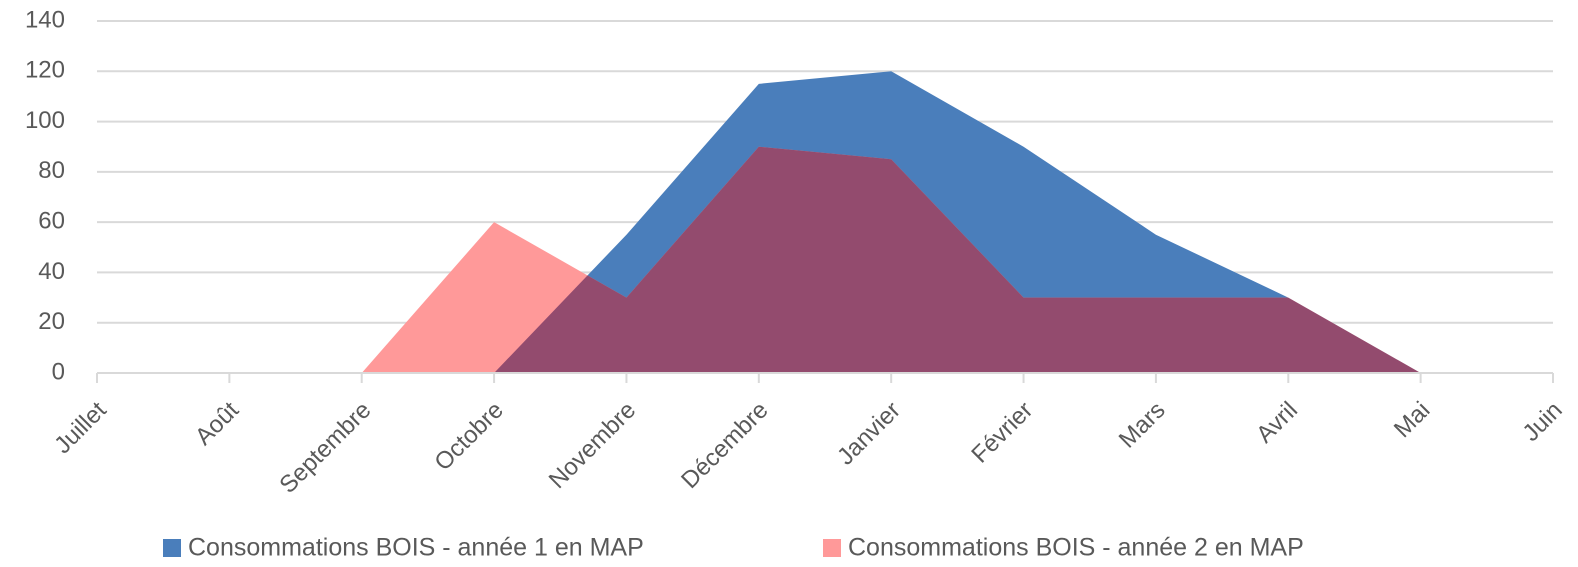  What do you see at coordinates (869, 434) in the screenshot?
I see `x-tick-label: Janvier` at bounding box center [869, 434].